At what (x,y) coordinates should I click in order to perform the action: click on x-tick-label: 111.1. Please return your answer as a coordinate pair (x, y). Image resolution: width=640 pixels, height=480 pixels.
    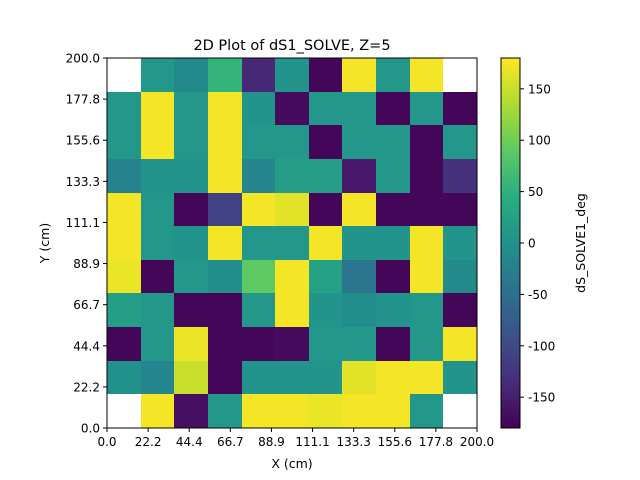
    Looking at the image, I should click on (312, 442).